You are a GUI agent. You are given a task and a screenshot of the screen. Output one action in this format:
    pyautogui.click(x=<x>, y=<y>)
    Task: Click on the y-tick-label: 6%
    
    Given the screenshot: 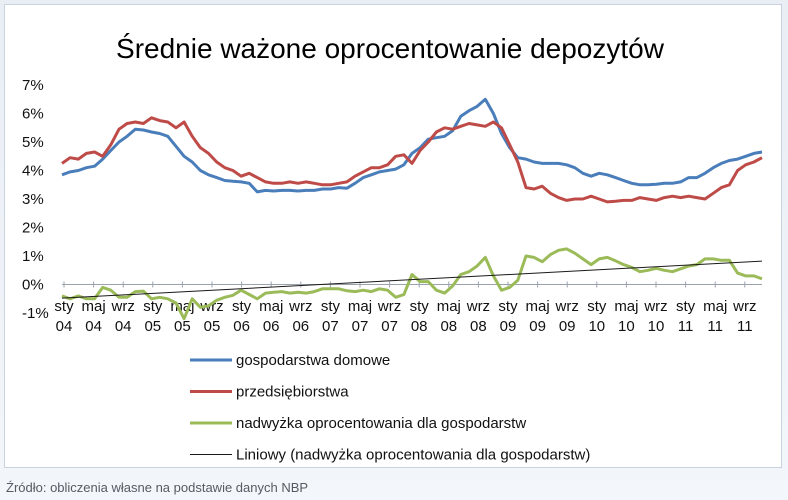 What is the action you would take?
    pyautogui.click(x=33, y=114)
    